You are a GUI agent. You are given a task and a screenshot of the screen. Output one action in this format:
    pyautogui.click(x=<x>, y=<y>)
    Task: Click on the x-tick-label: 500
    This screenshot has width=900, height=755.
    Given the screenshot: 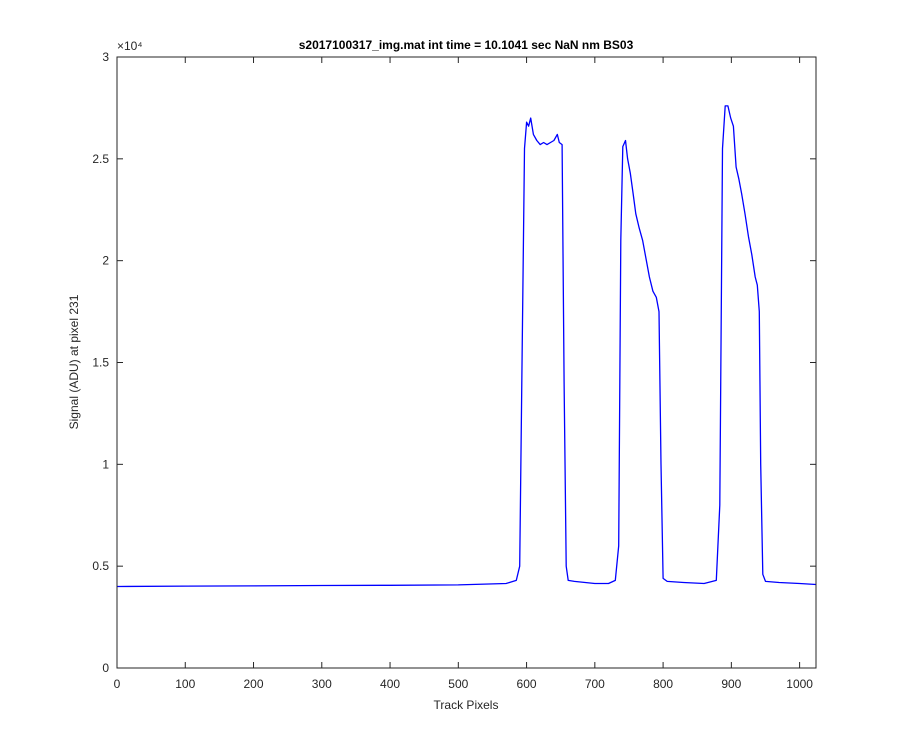 What is the action you would take?
    pyautogui.click(x=458, y=684)
    